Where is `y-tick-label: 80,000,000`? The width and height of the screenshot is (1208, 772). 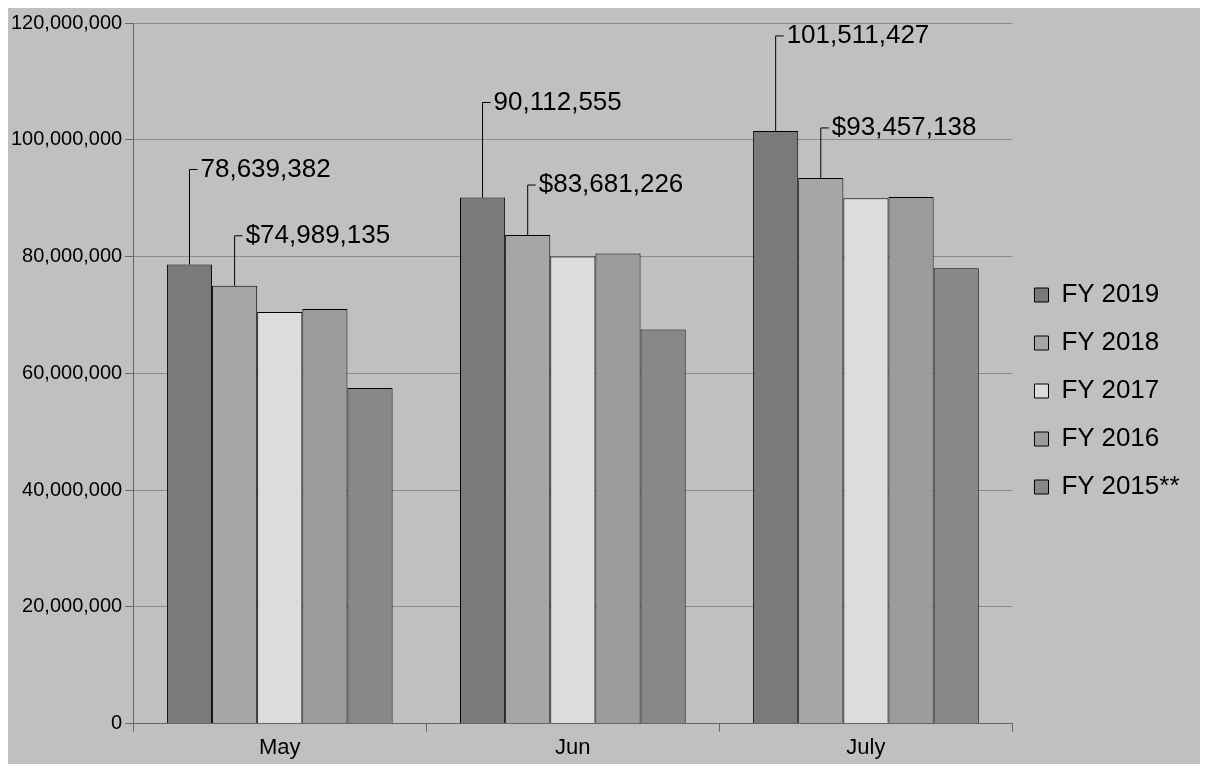
y-tick-label: 80,000,000 is located at coordinates (72, 255).